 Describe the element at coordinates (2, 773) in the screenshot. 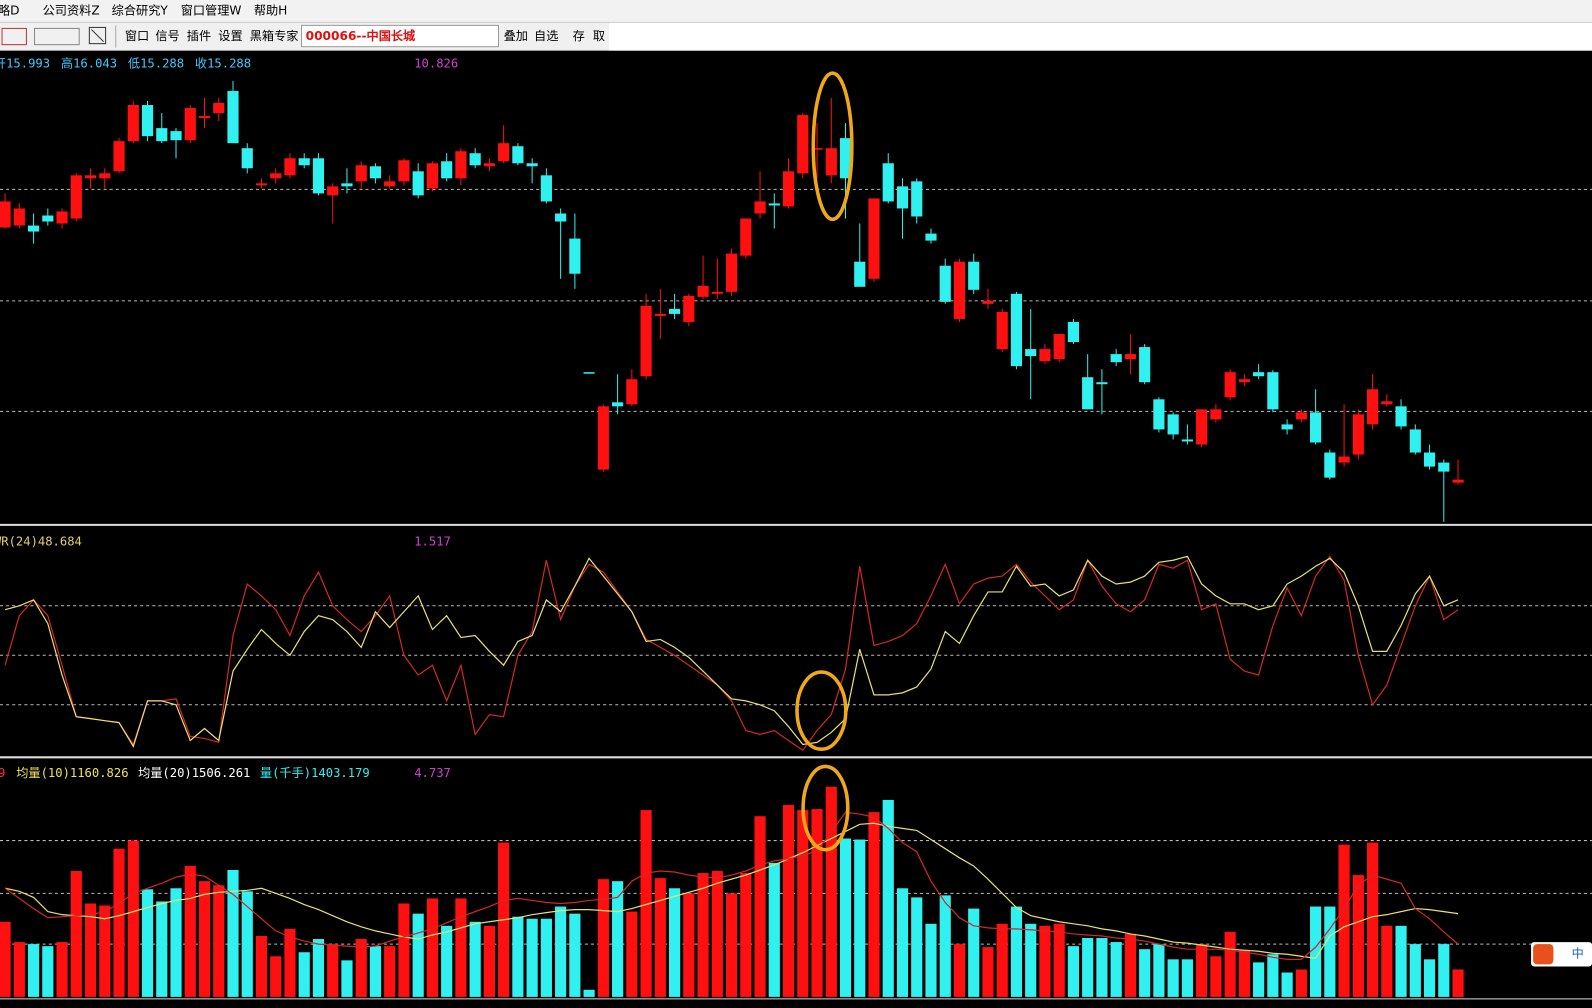

I see `volume-label: 9` at that location.